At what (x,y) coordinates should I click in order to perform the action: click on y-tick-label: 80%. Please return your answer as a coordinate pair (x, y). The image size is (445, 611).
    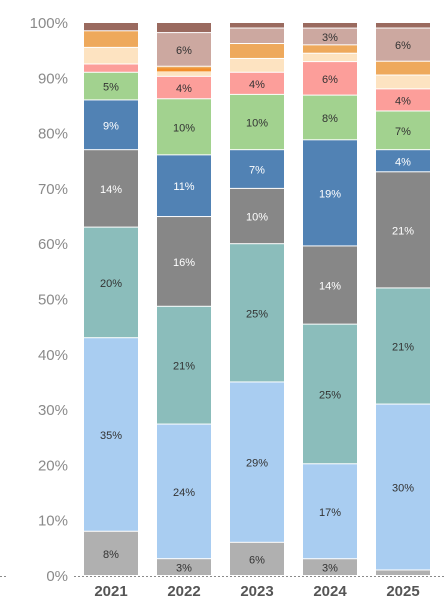
    Looking at the image, I should click on (53, 134).